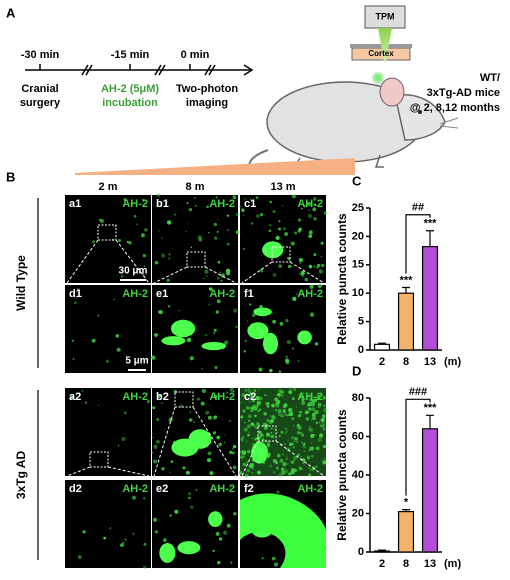 The width and height of the screenshot is (510, 580). I want to click on tile-label: e1, so click(162, 294).